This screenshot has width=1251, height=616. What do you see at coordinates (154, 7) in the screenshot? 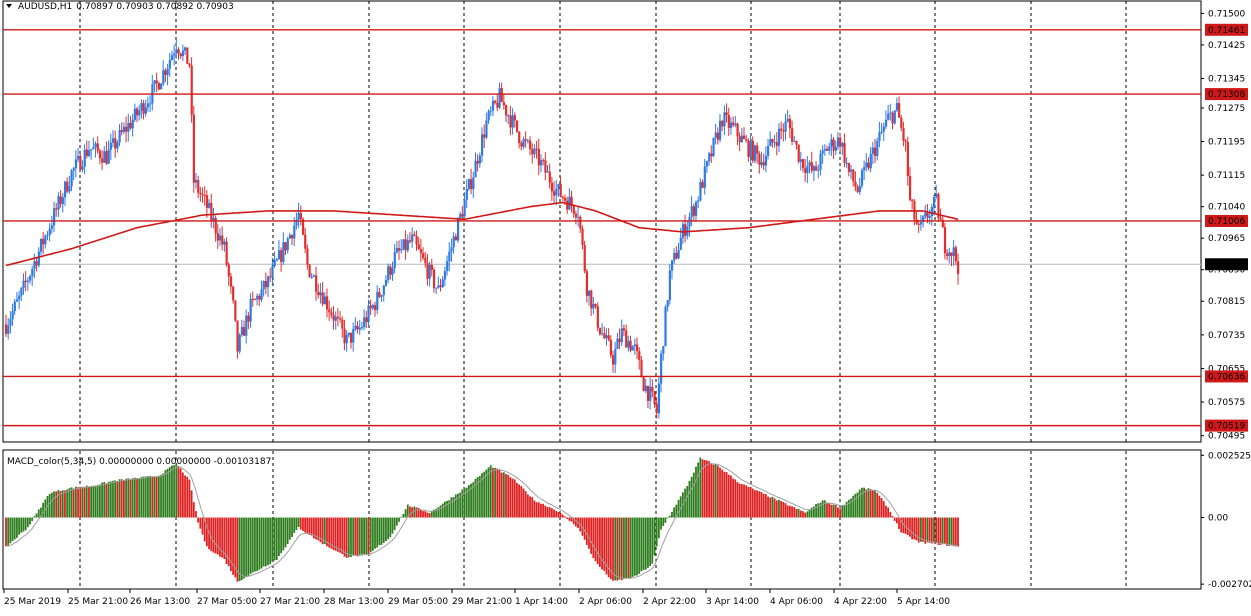
I see `ohlc-label: 0.70897 0.70903 0.70892 0.70903` at bounding box center [154, 7].